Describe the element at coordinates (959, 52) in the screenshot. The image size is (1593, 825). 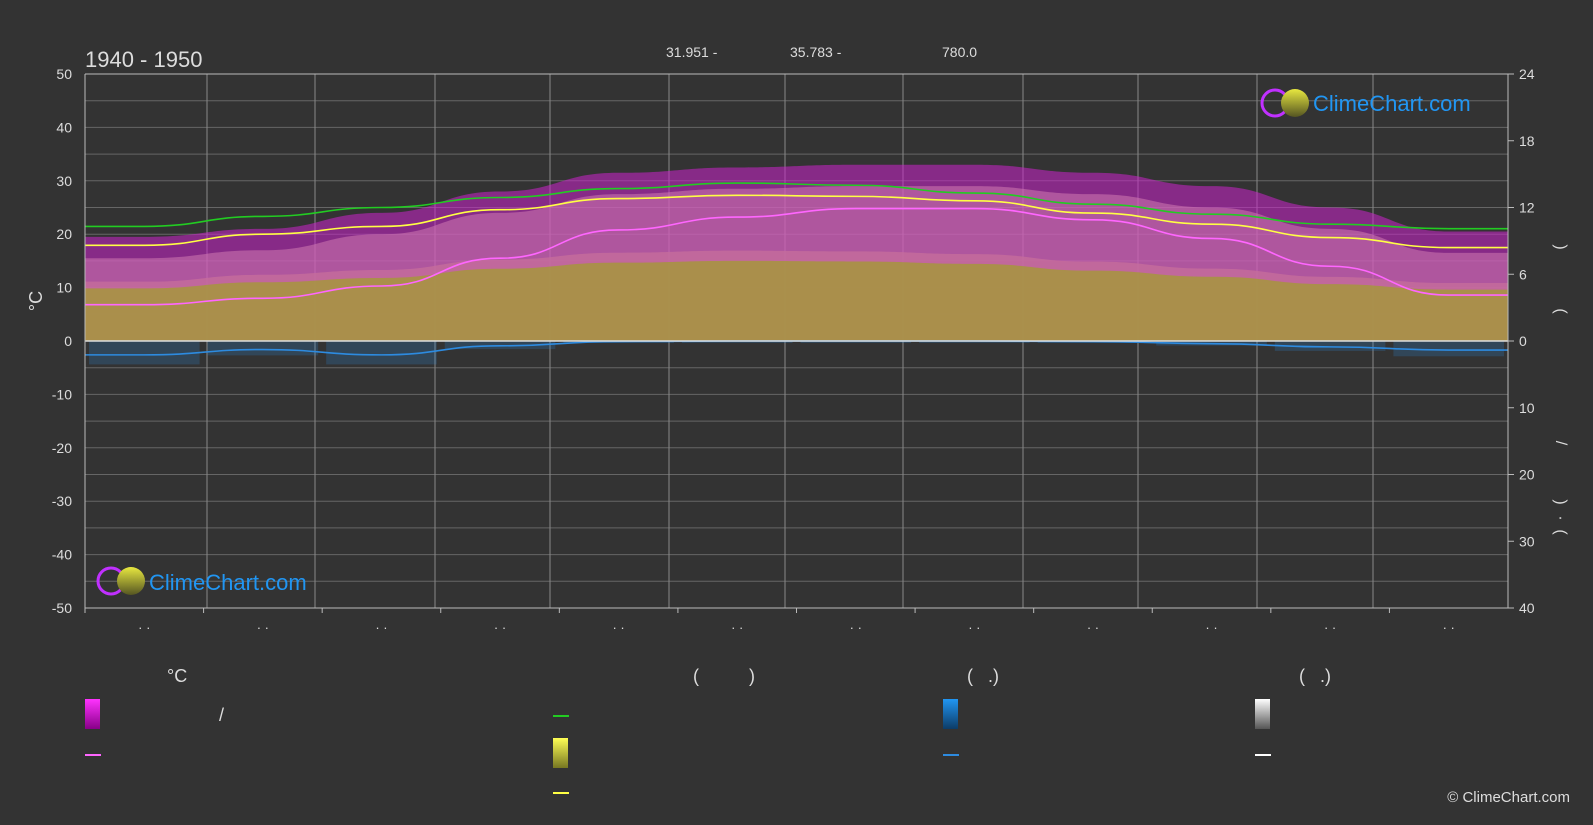
I see `elevation-value: 780.0` at that location.